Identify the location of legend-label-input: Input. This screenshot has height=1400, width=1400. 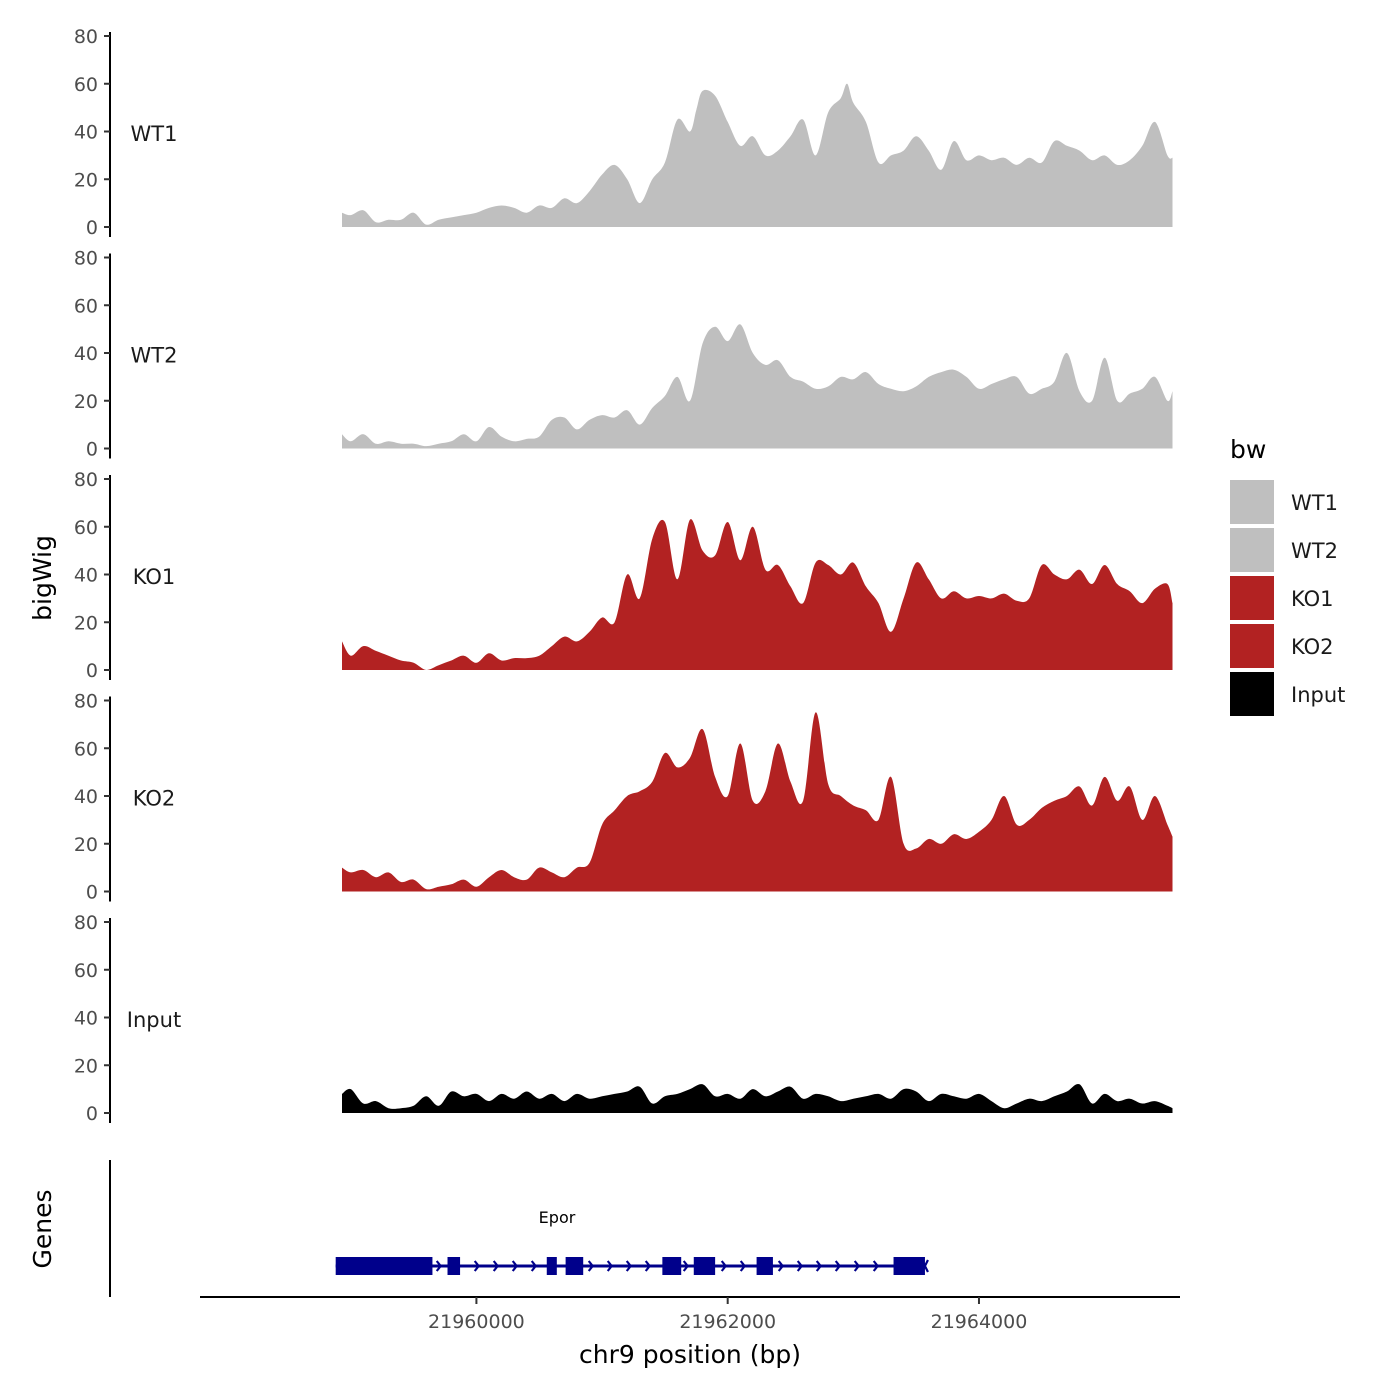
(1318, 695).